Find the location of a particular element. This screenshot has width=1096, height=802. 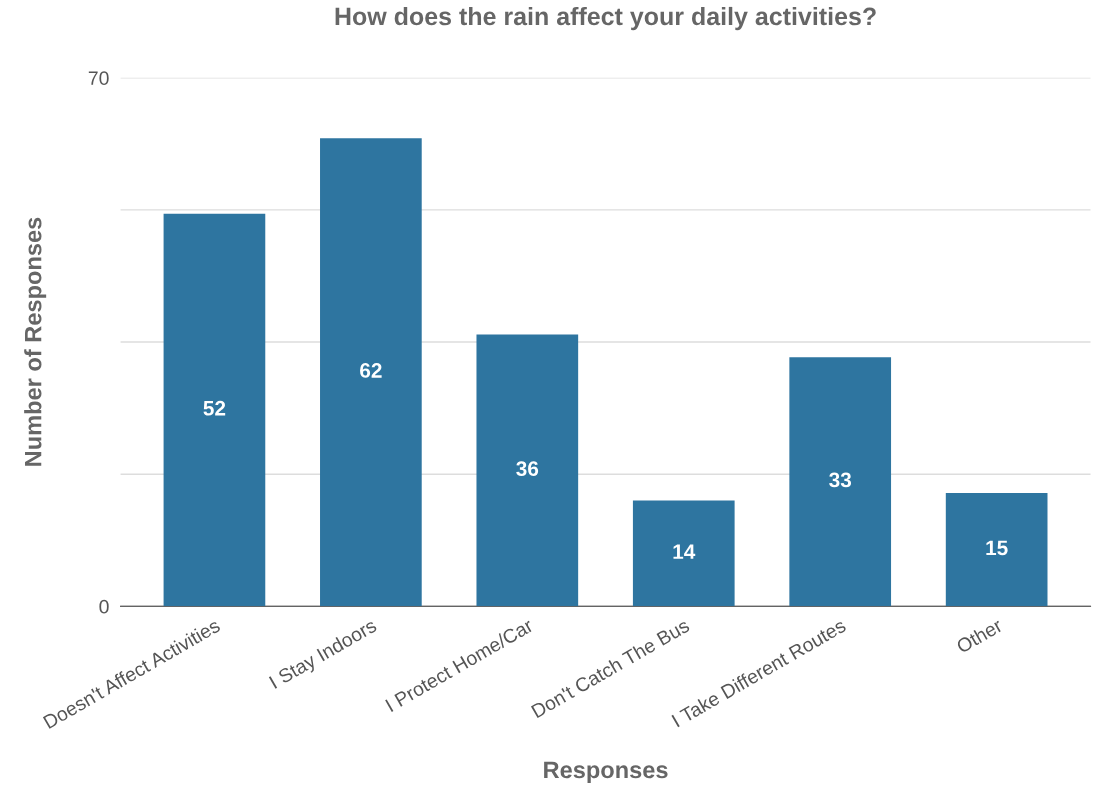

data-label: 14 is located at coordinates (684, 551).